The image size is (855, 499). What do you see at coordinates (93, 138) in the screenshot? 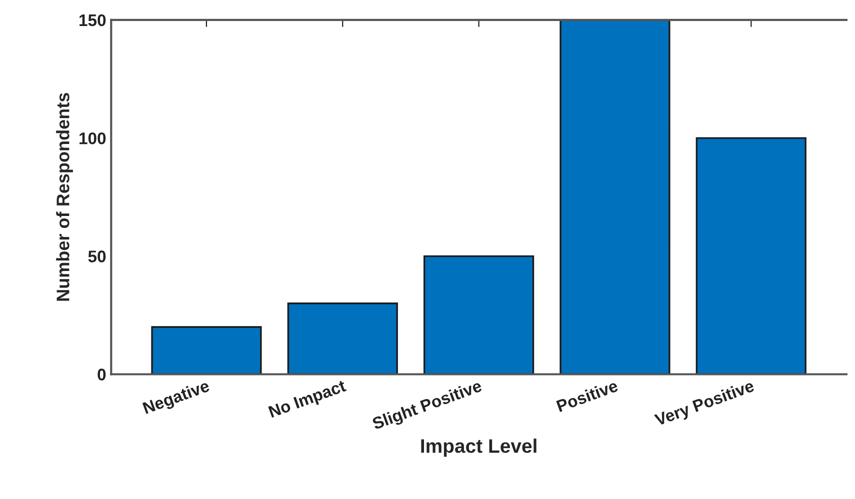
I see `y-tick-label: 100` at bounding box center [93, 138].